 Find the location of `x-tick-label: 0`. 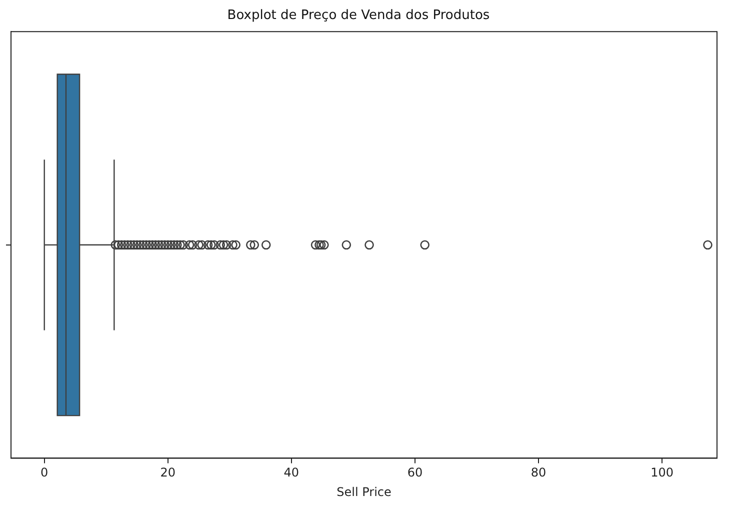

x-tick-label: 0 is located at coordinates (44, 473).